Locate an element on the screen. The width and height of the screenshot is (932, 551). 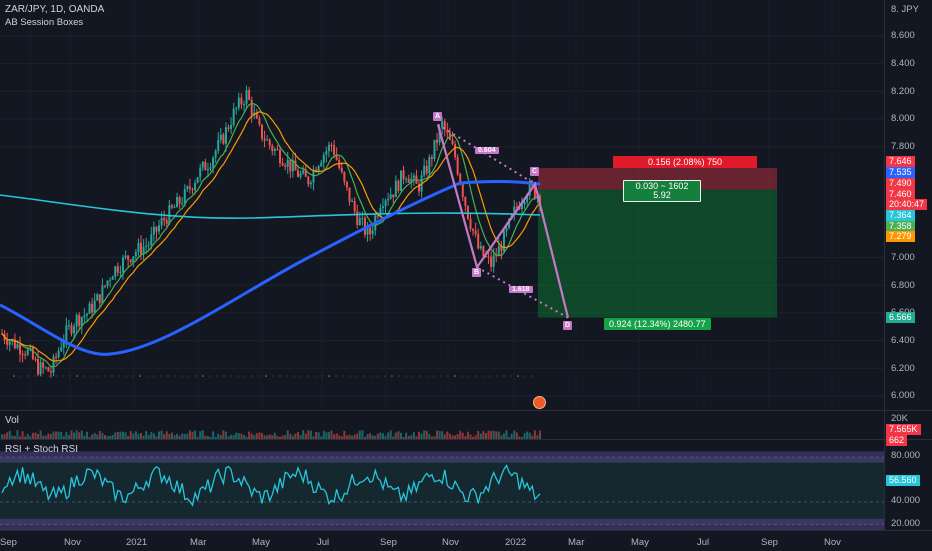
price-tag: 7.490 is located at coordinates (900, 183).